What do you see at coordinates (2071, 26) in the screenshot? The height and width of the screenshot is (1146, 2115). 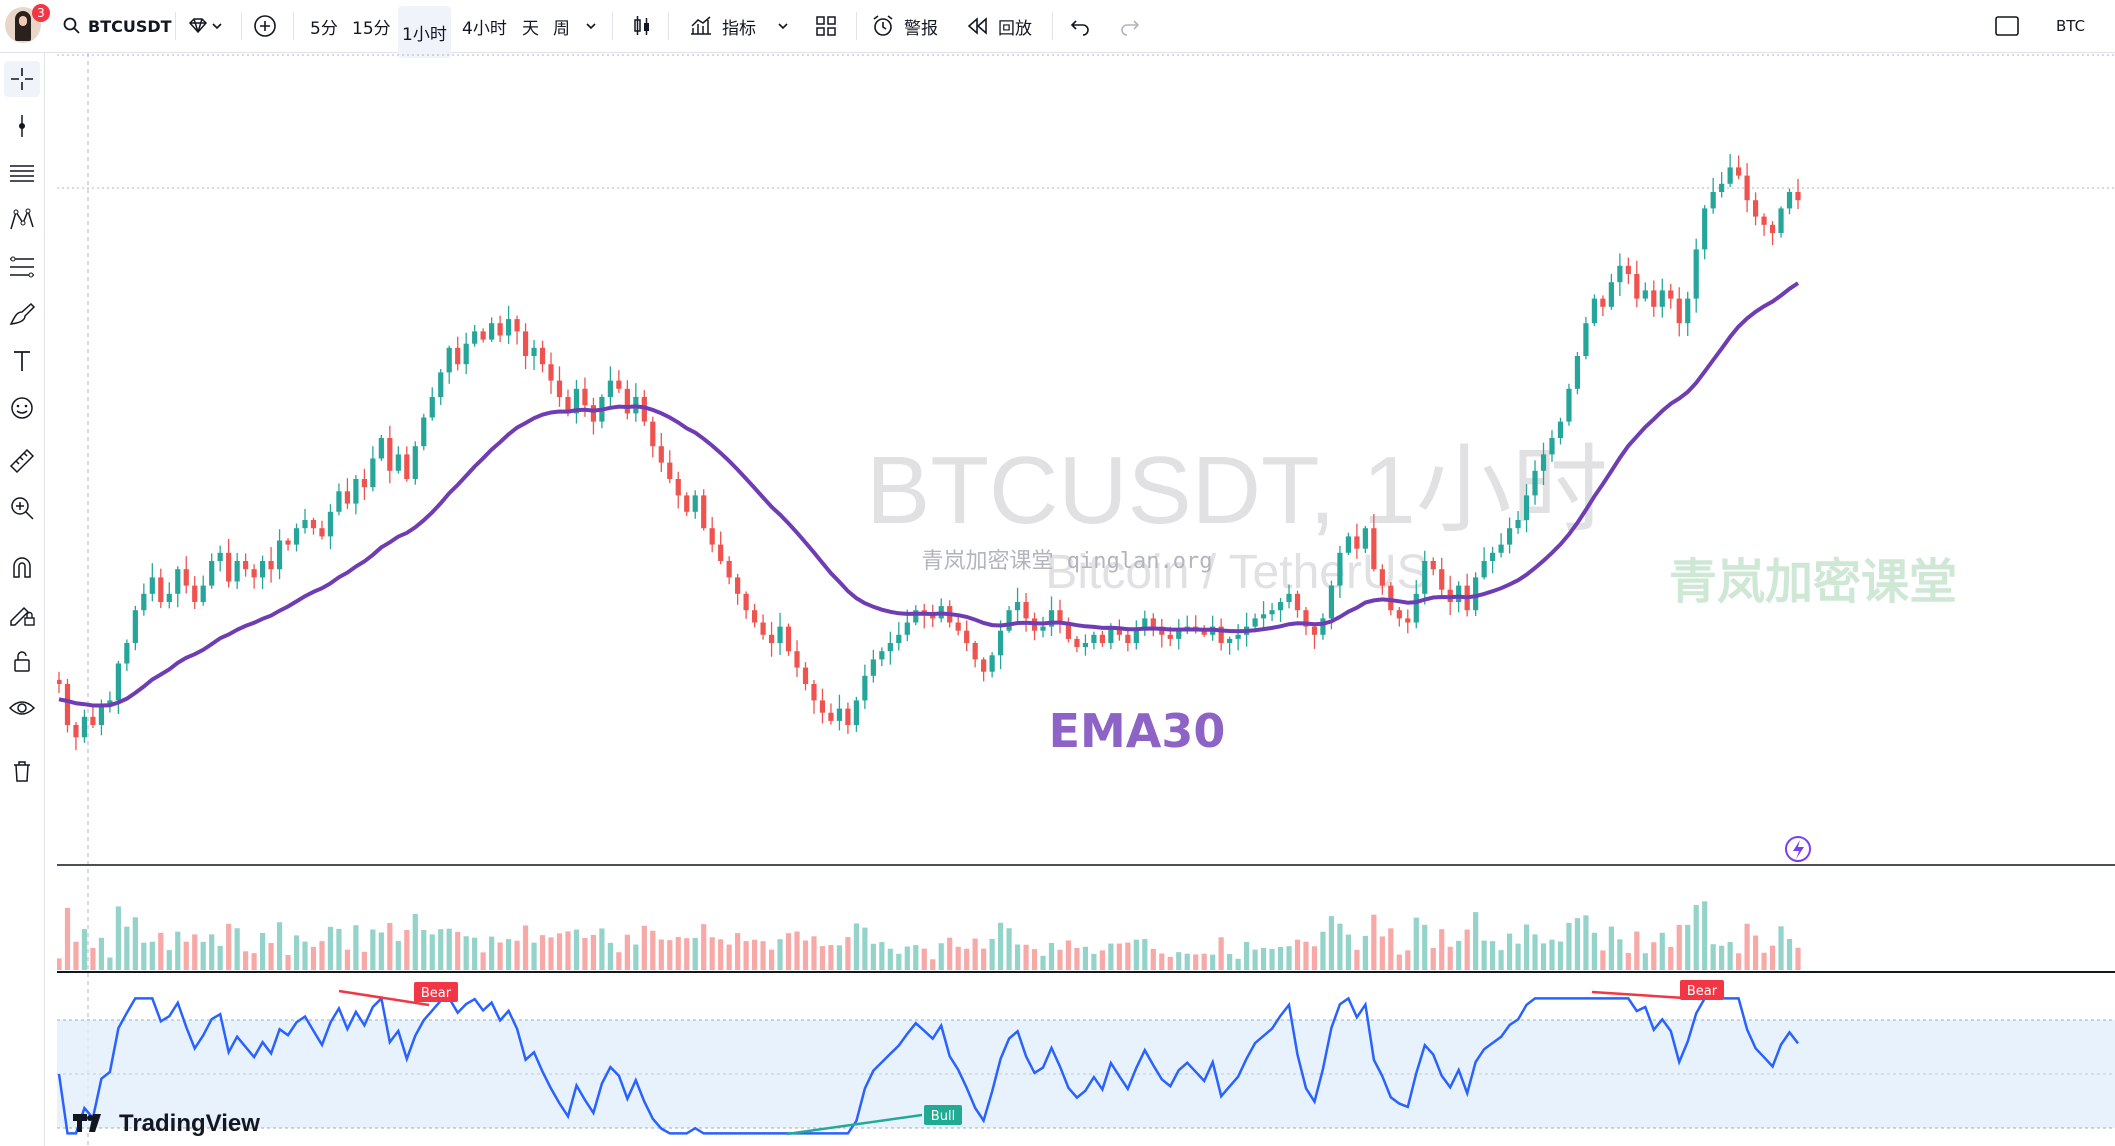 I see `currency-label: BTC` at bounding box center [2071, 26].